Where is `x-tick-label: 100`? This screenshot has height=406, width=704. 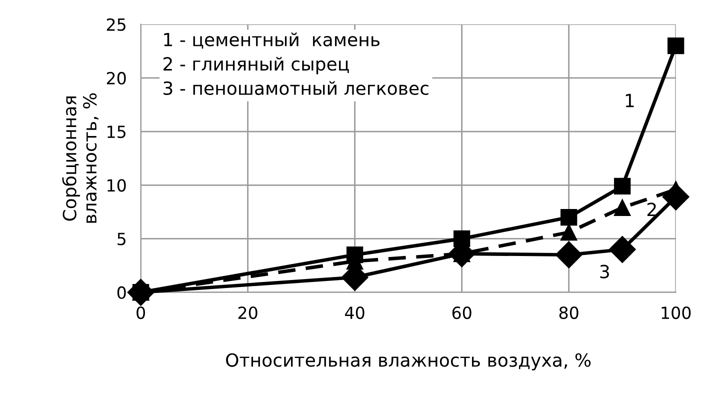
x-tick-label: 100 is located at coordinates (676, 313).